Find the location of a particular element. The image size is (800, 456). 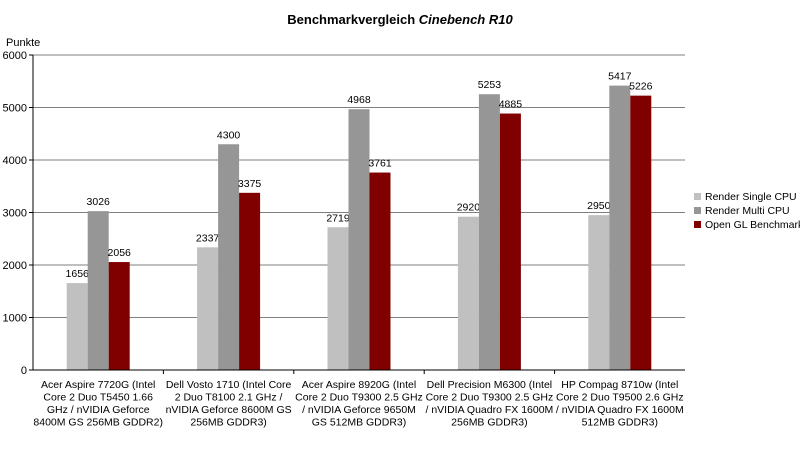

y-tick-label: 6000 is located at coordinates (15, 56).